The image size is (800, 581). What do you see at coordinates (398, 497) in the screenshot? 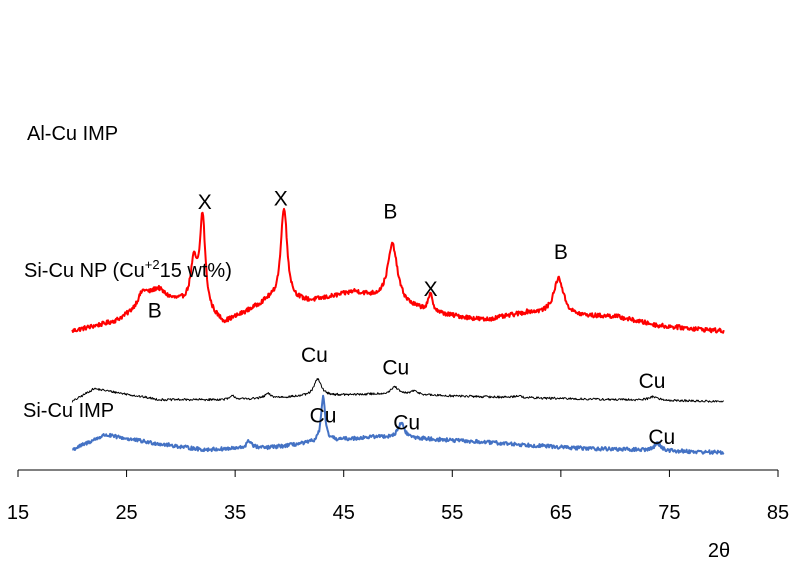
I see `x-ticks: 15 25 35 45 55 65 75 85` at bounding box center [398, 497].